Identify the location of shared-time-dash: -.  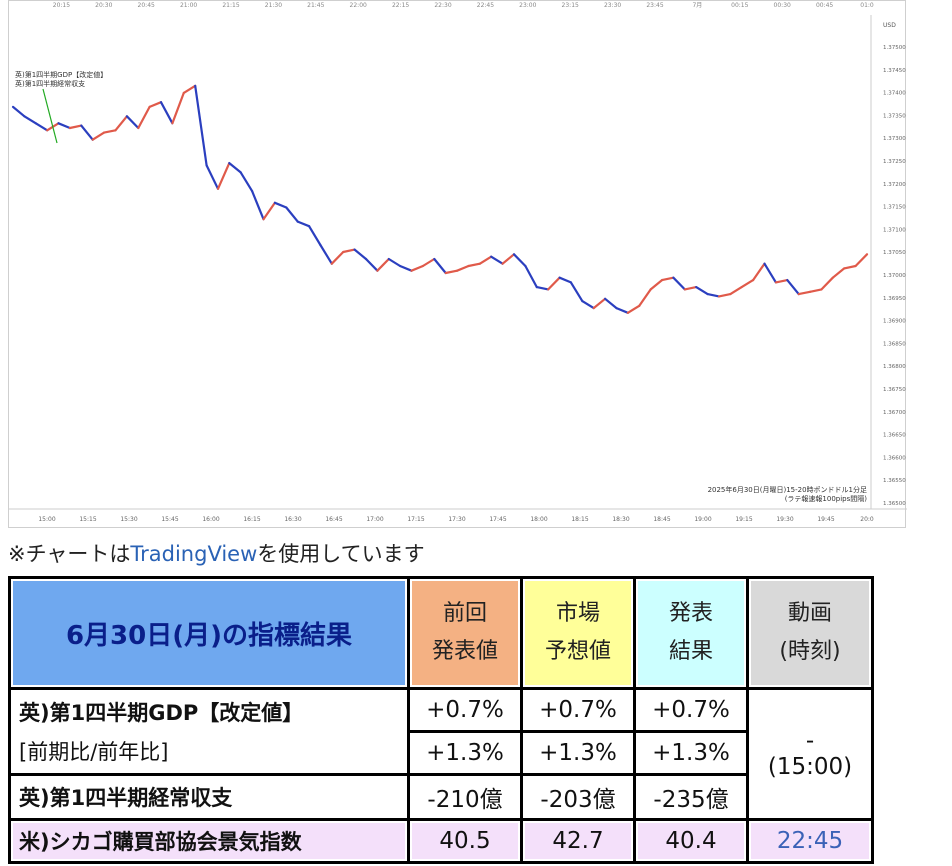
(810, 741).